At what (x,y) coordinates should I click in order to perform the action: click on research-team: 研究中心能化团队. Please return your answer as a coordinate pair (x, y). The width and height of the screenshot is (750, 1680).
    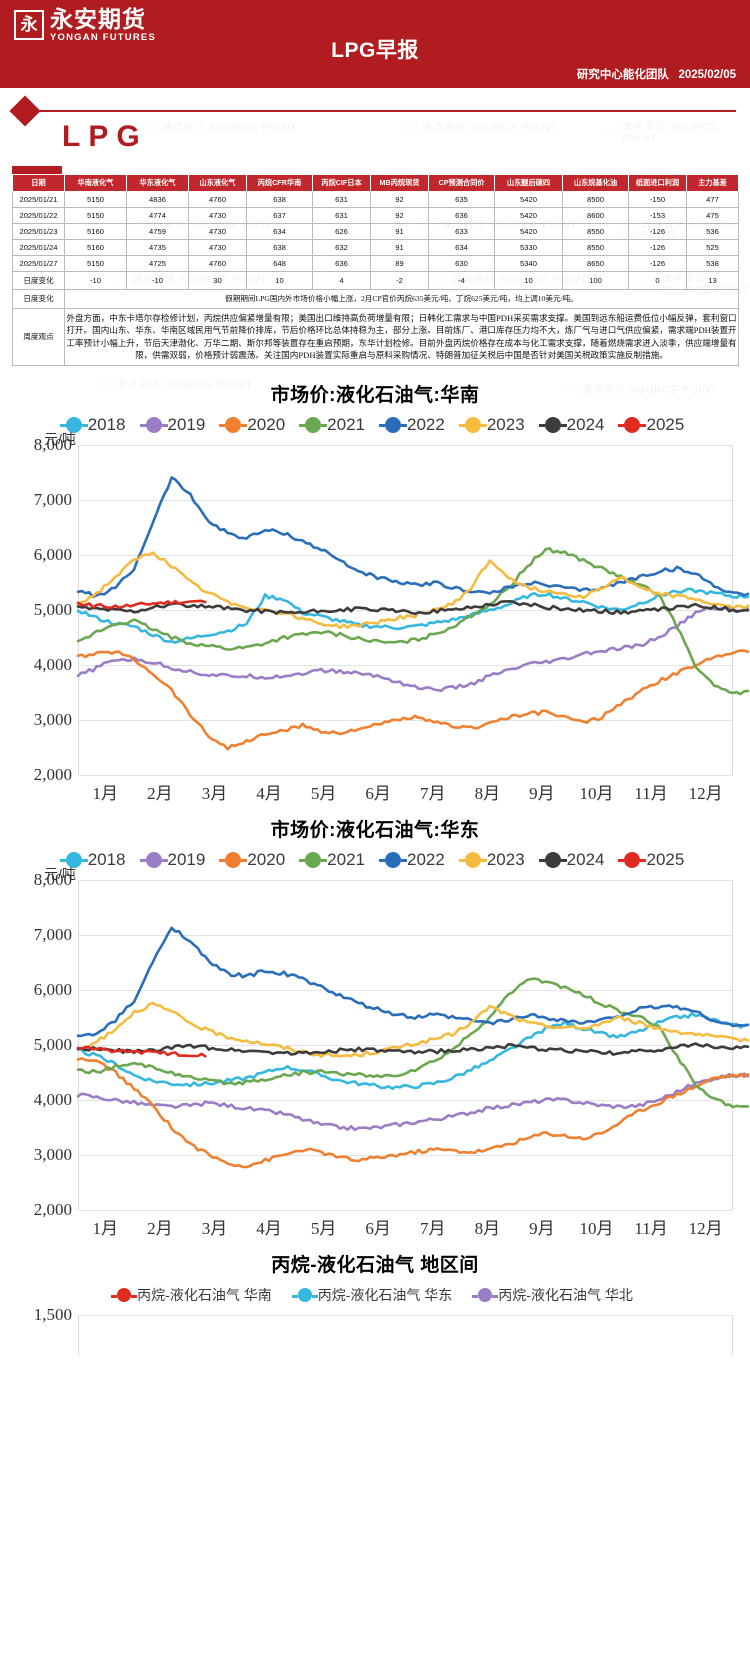
    Looking at the image, I should click on (622, 75).